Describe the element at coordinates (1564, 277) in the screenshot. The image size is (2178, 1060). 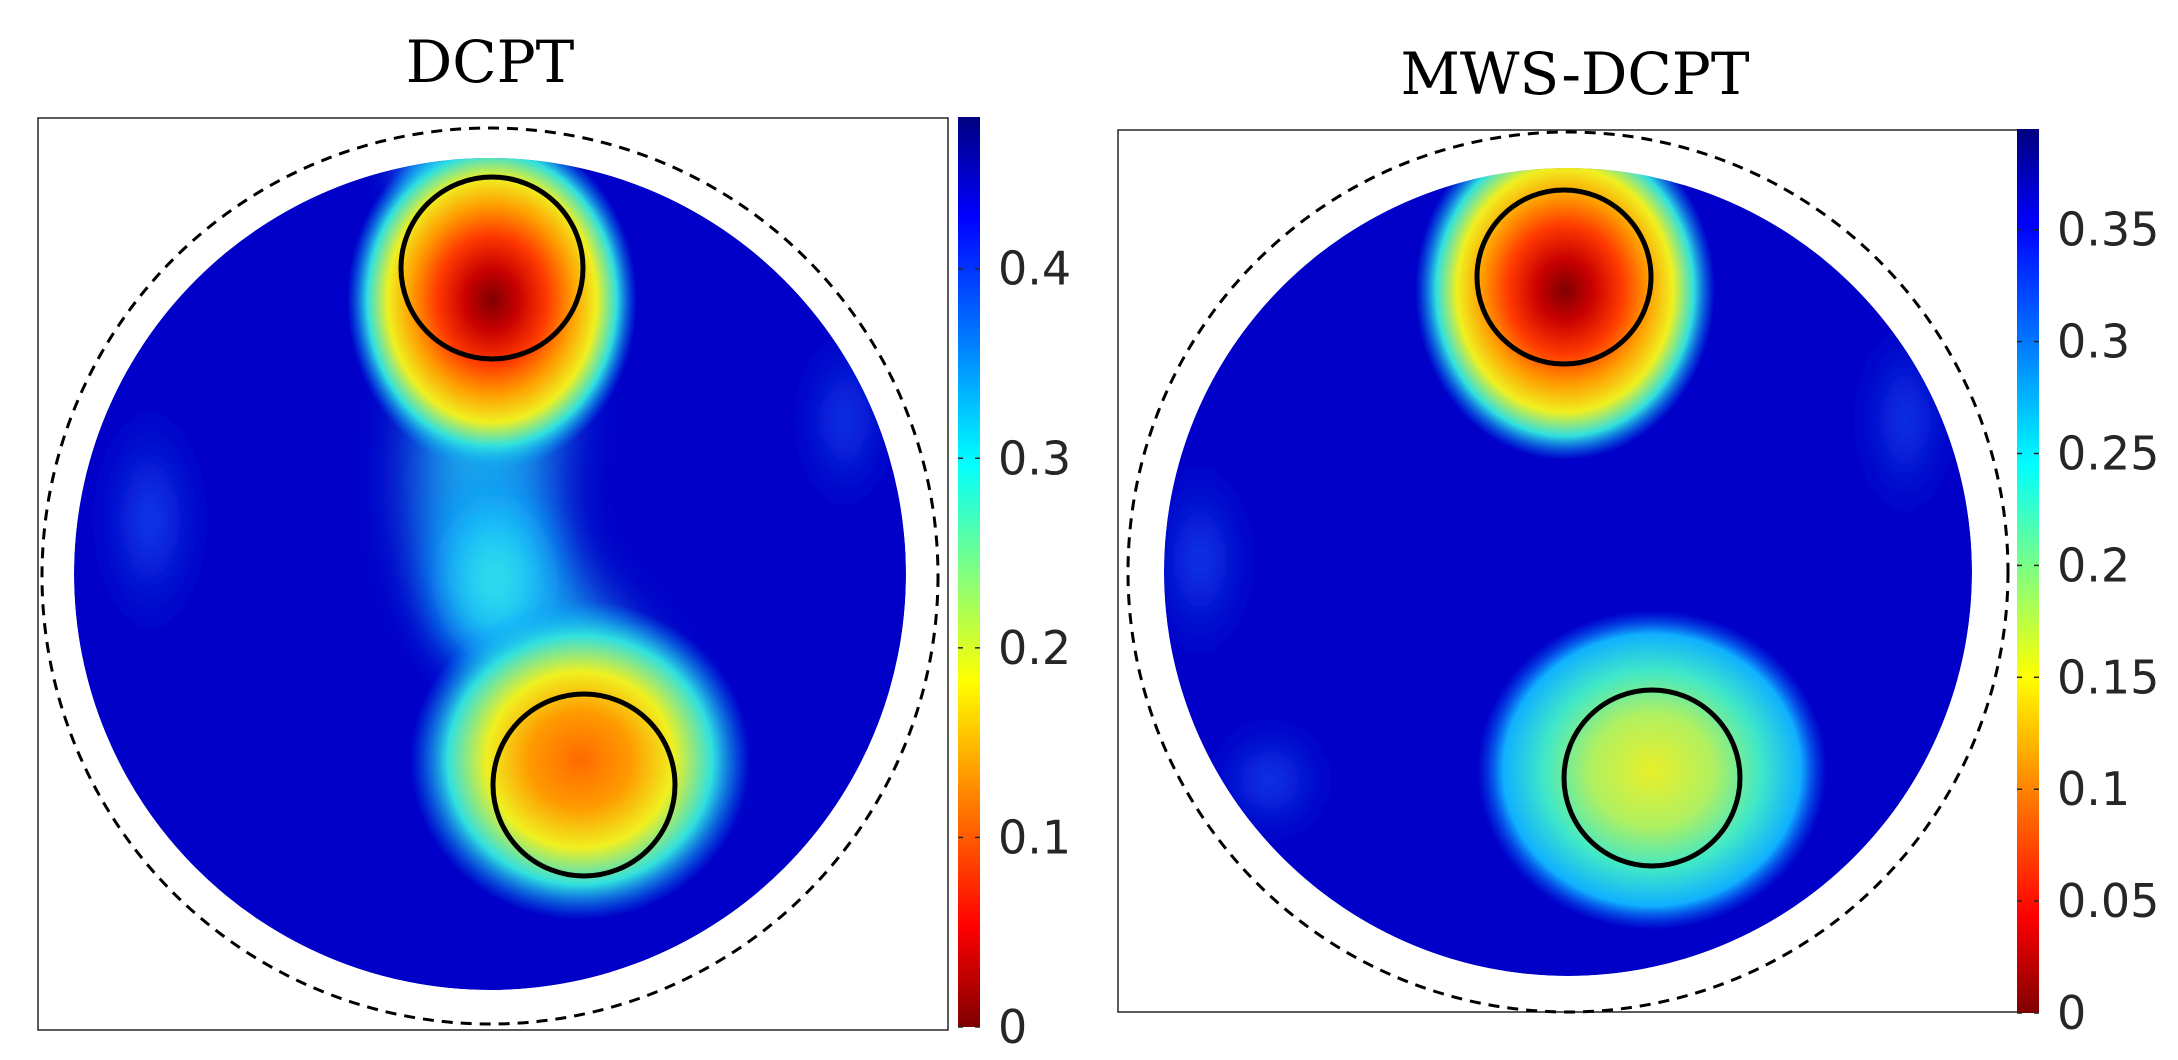
I see `inclusion-top-mws-dcpt` at that location.